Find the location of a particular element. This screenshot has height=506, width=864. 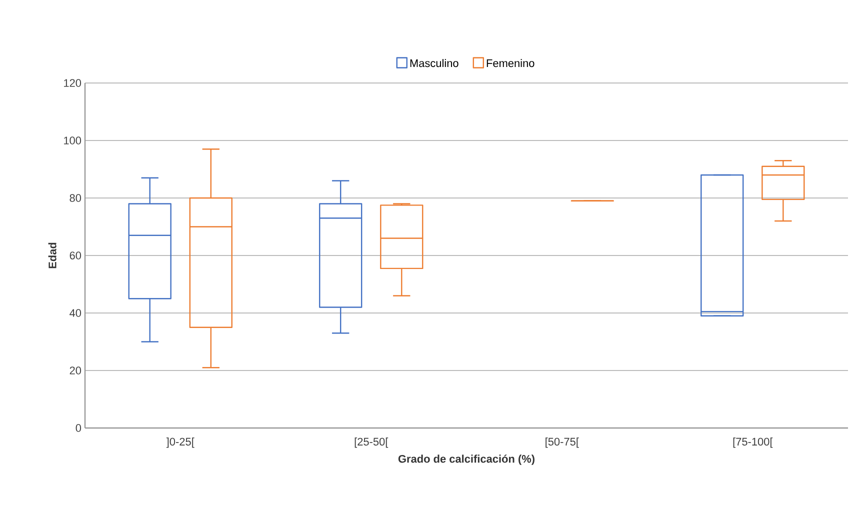

x-tick-label: [25-50[ is located at coordinates (371, 443).